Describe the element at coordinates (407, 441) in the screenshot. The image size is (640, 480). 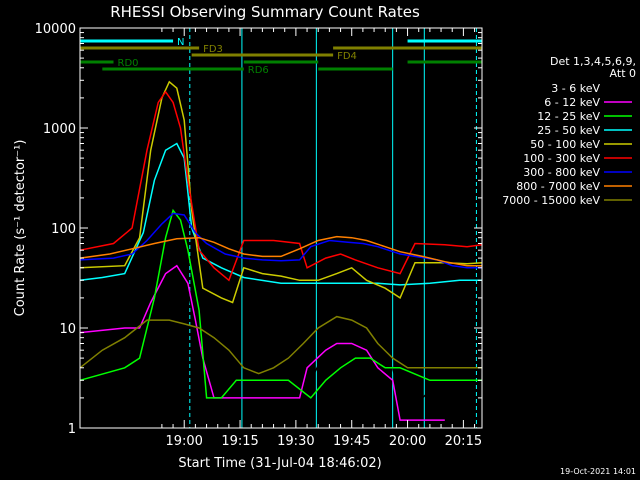
I see `x-tick-label-4: 20:00` at that location.